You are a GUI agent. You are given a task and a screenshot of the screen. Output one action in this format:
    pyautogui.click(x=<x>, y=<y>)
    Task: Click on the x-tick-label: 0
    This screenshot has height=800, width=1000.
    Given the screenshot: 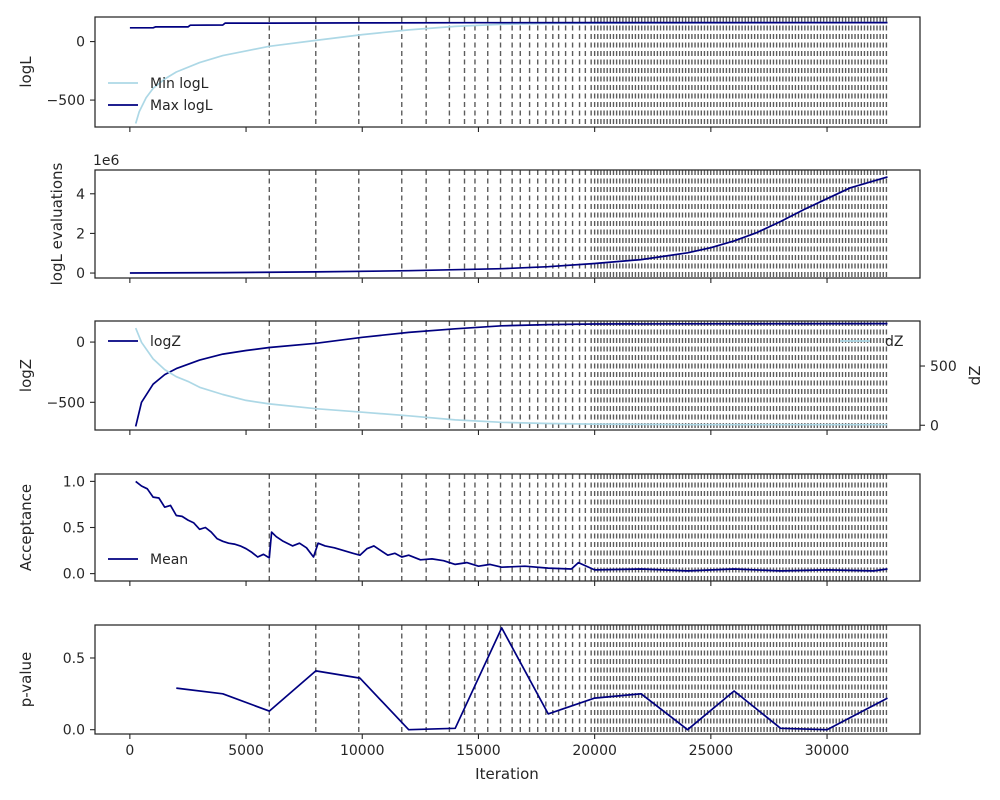 What is the action you would take?
    pyautogui.click(x=129, y=751)
    